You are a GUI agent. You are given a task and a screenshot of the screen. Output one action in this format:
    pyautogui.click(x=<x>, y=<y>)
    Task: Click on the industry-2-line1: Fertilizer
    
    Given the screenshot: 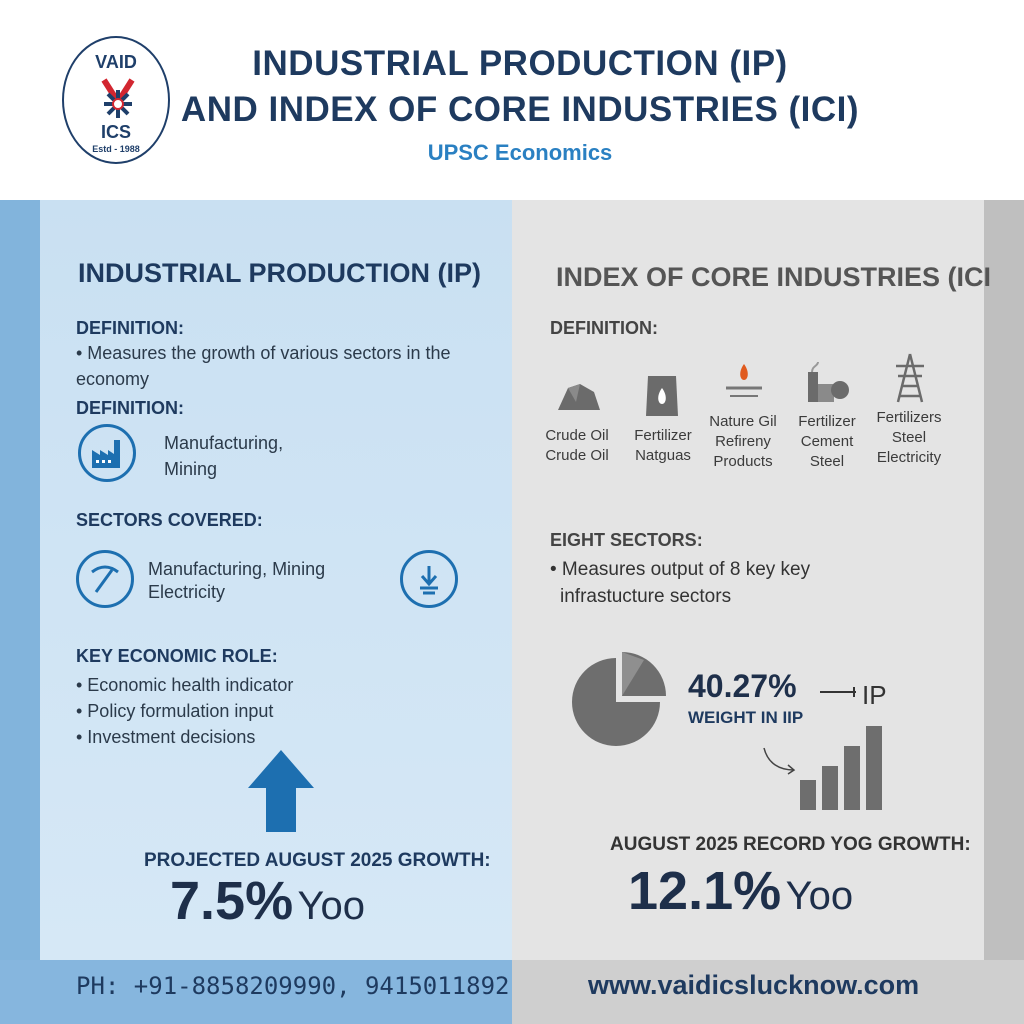 What is the action you would take?
    pyautogui.click(x=663, y=435)
    